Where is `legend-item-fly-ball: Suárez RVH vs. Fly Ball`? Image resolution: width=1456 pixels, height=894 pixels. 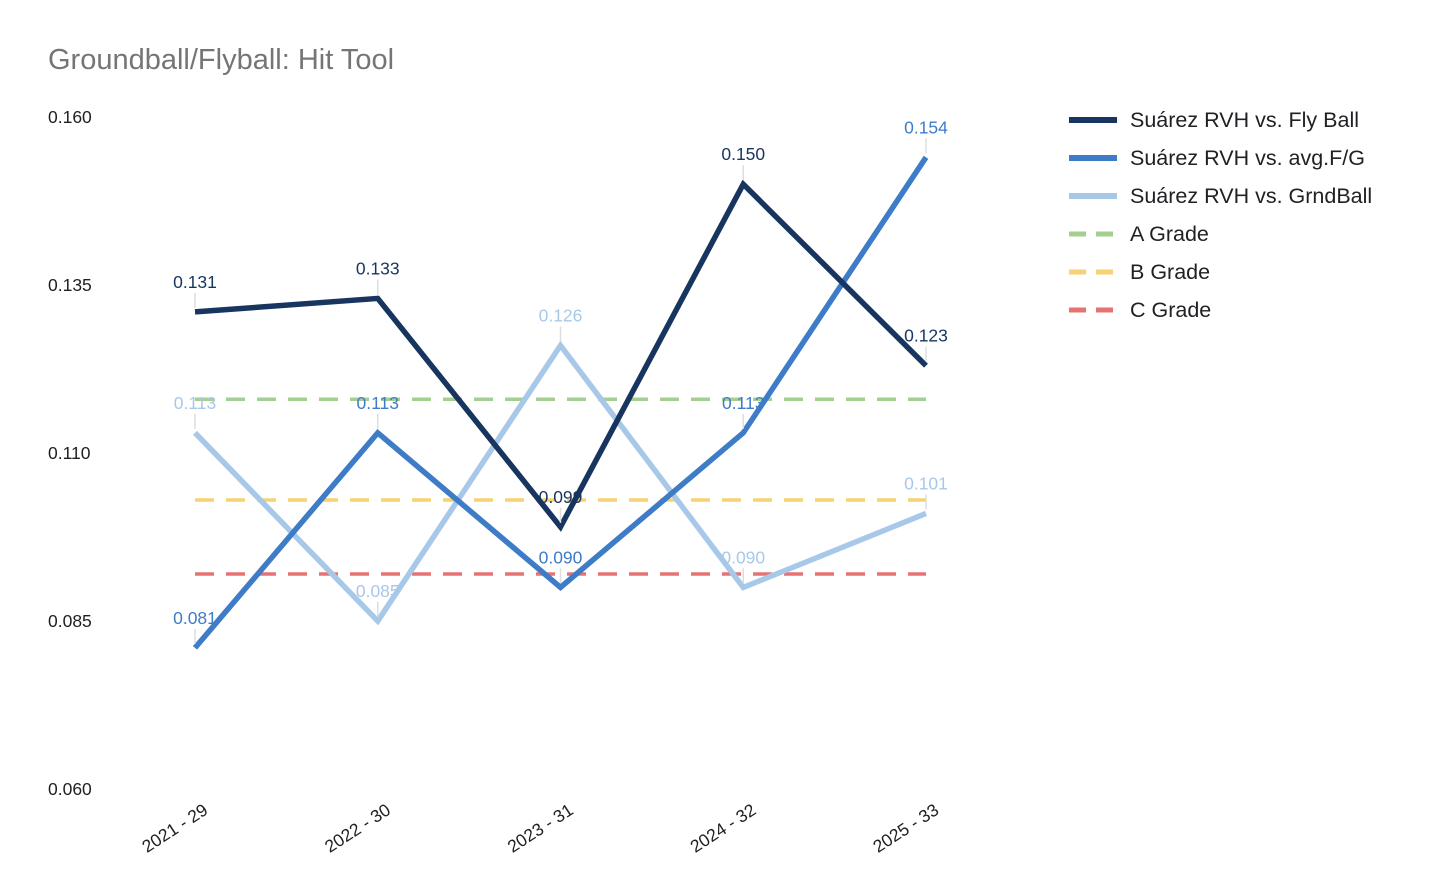
legend-item-fly-ball: Suárez RVH vs. Fly Ball is located at coordinates (1220, 120).